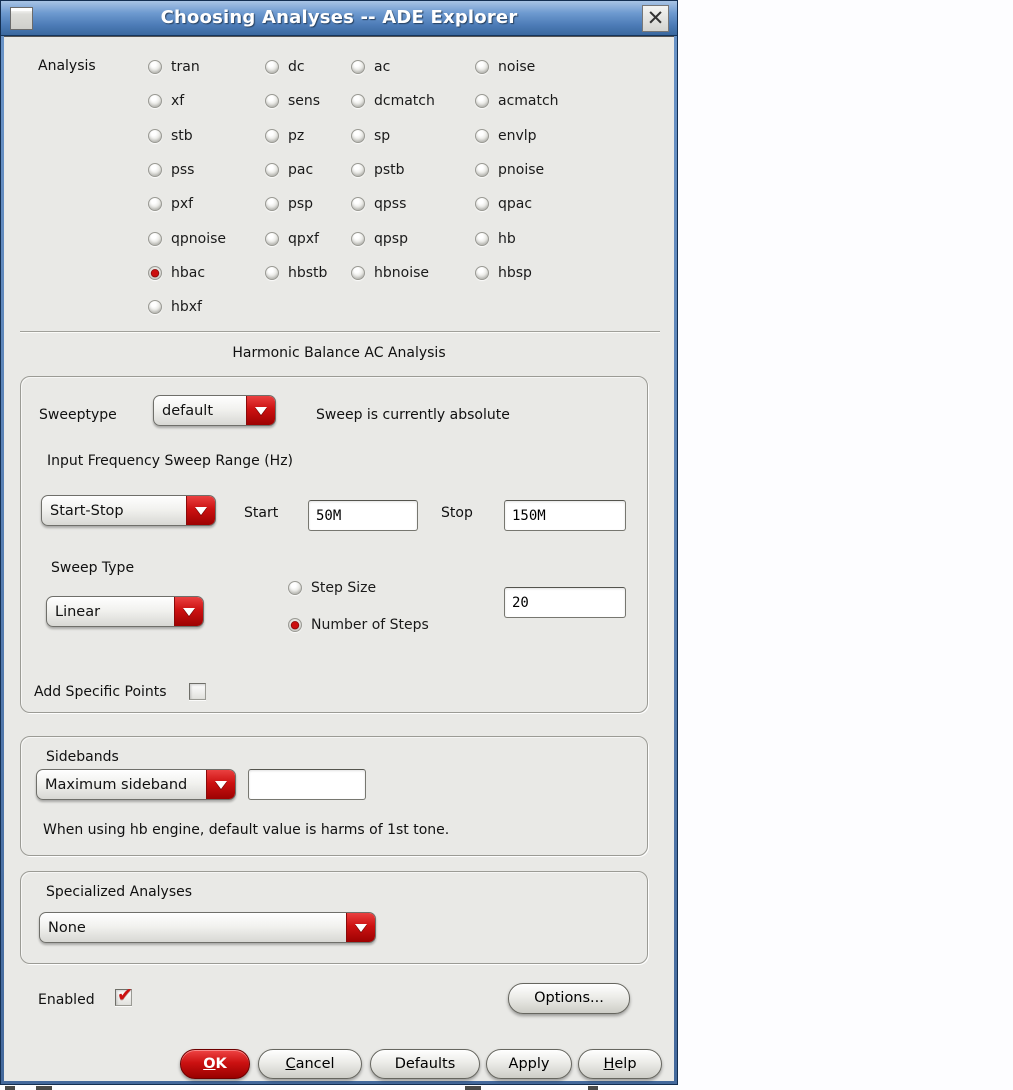 The width and height of the screenshot is (1013, 1090). Describe the element at coordinates (560, 170) in the screenshot. I see `analysis-option-pnoise: pnoise` at that location.